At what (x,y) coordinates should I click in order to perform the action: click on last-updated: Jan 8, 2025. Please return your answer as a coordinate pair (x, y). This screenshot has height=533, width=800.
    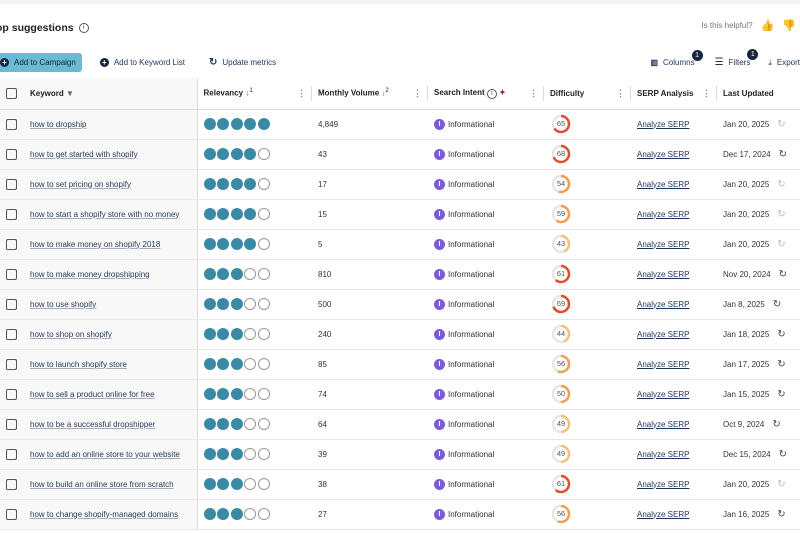
    Looking at the image, I should click on (744, 304).